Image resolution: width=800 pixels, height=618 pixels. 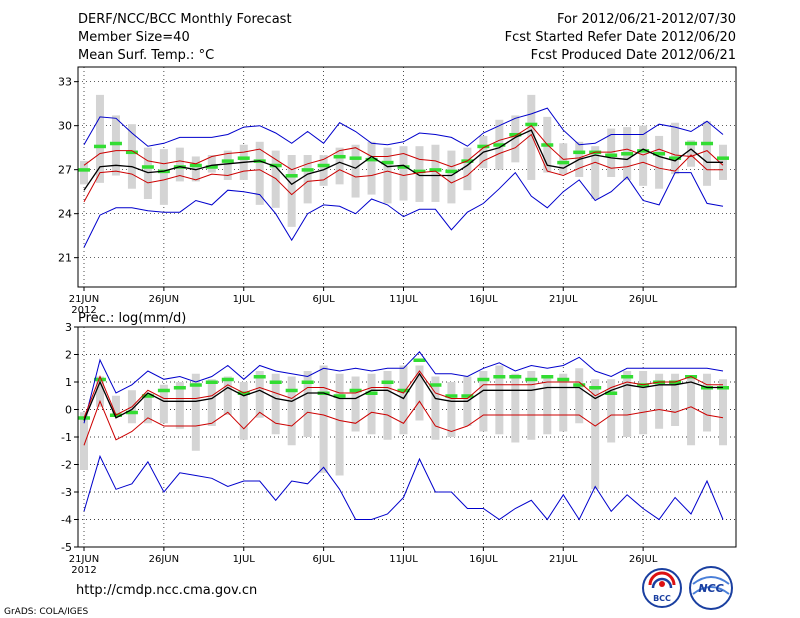 What do you see at coordinates (66, 547) in the screenshot?
I see `y-tick-label: -5` at bounding box center [66, 547].